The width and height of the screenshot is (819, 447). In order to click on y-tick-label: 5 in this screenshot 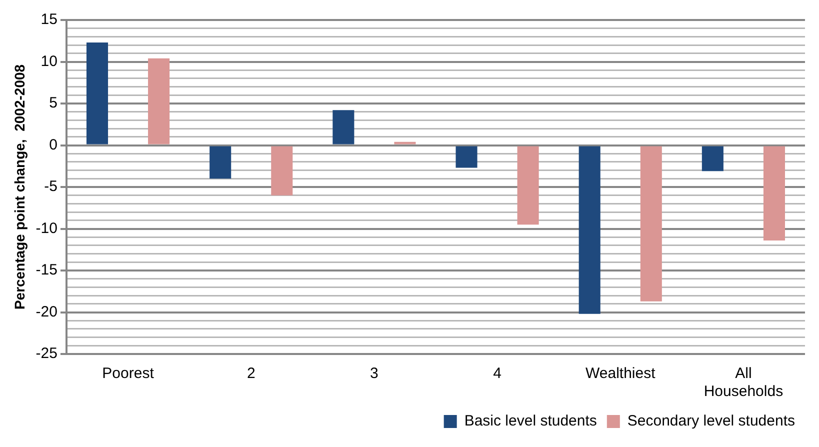, I will do `click(53, 103)`.